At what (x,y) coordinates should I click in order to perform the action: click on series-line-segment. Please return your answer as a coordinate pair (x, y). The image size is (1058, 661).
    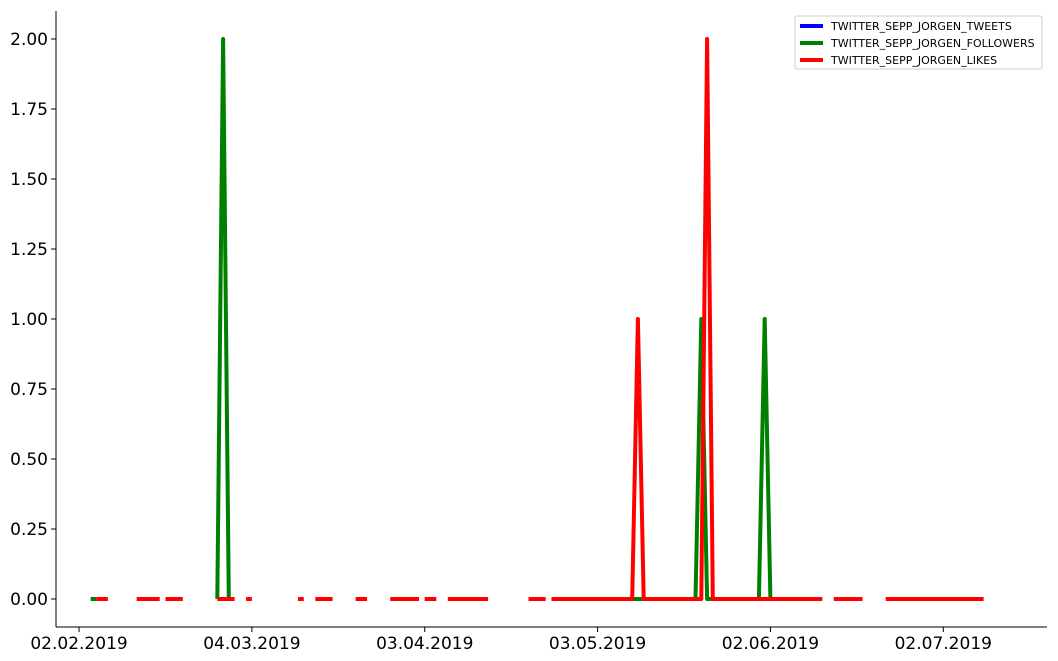
    Looking at the image, I should click on (223, 318).